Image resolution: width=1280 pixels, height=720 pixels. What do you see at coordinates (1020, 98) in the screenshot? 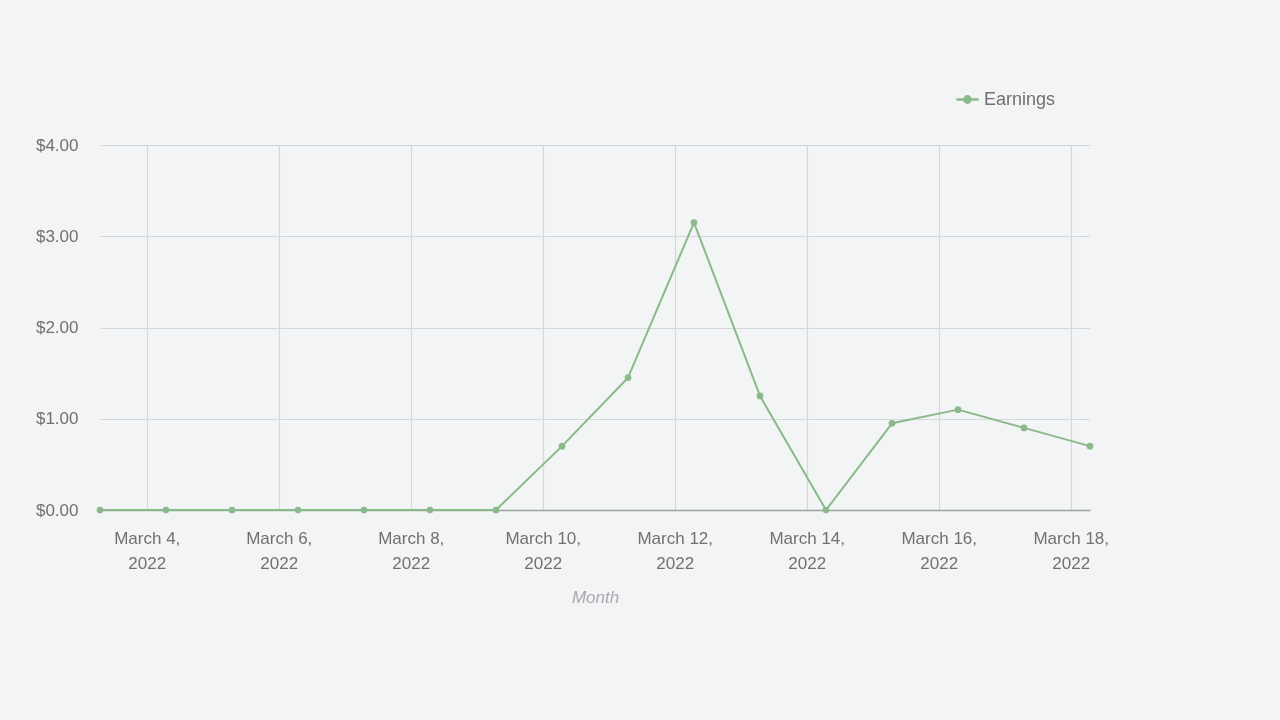
I see `legend-label: Earnings` at bounding box center [1020, 98].